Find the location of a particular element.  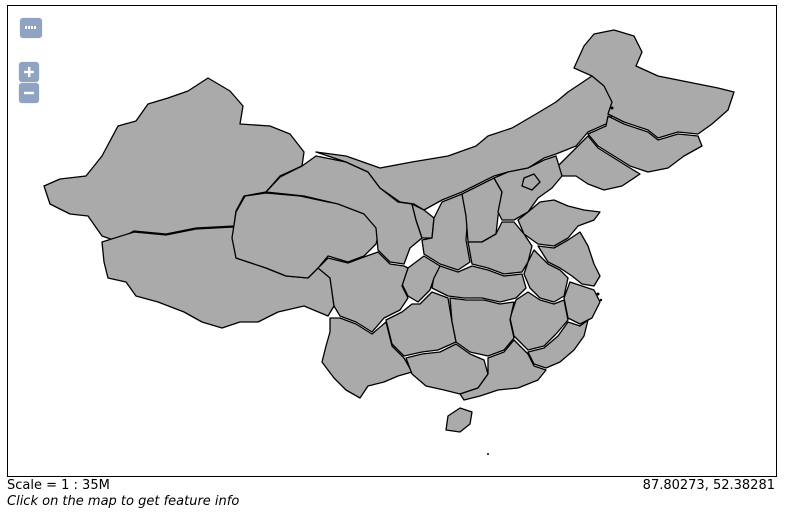

province-jilin is located at coordinates (645, 144).